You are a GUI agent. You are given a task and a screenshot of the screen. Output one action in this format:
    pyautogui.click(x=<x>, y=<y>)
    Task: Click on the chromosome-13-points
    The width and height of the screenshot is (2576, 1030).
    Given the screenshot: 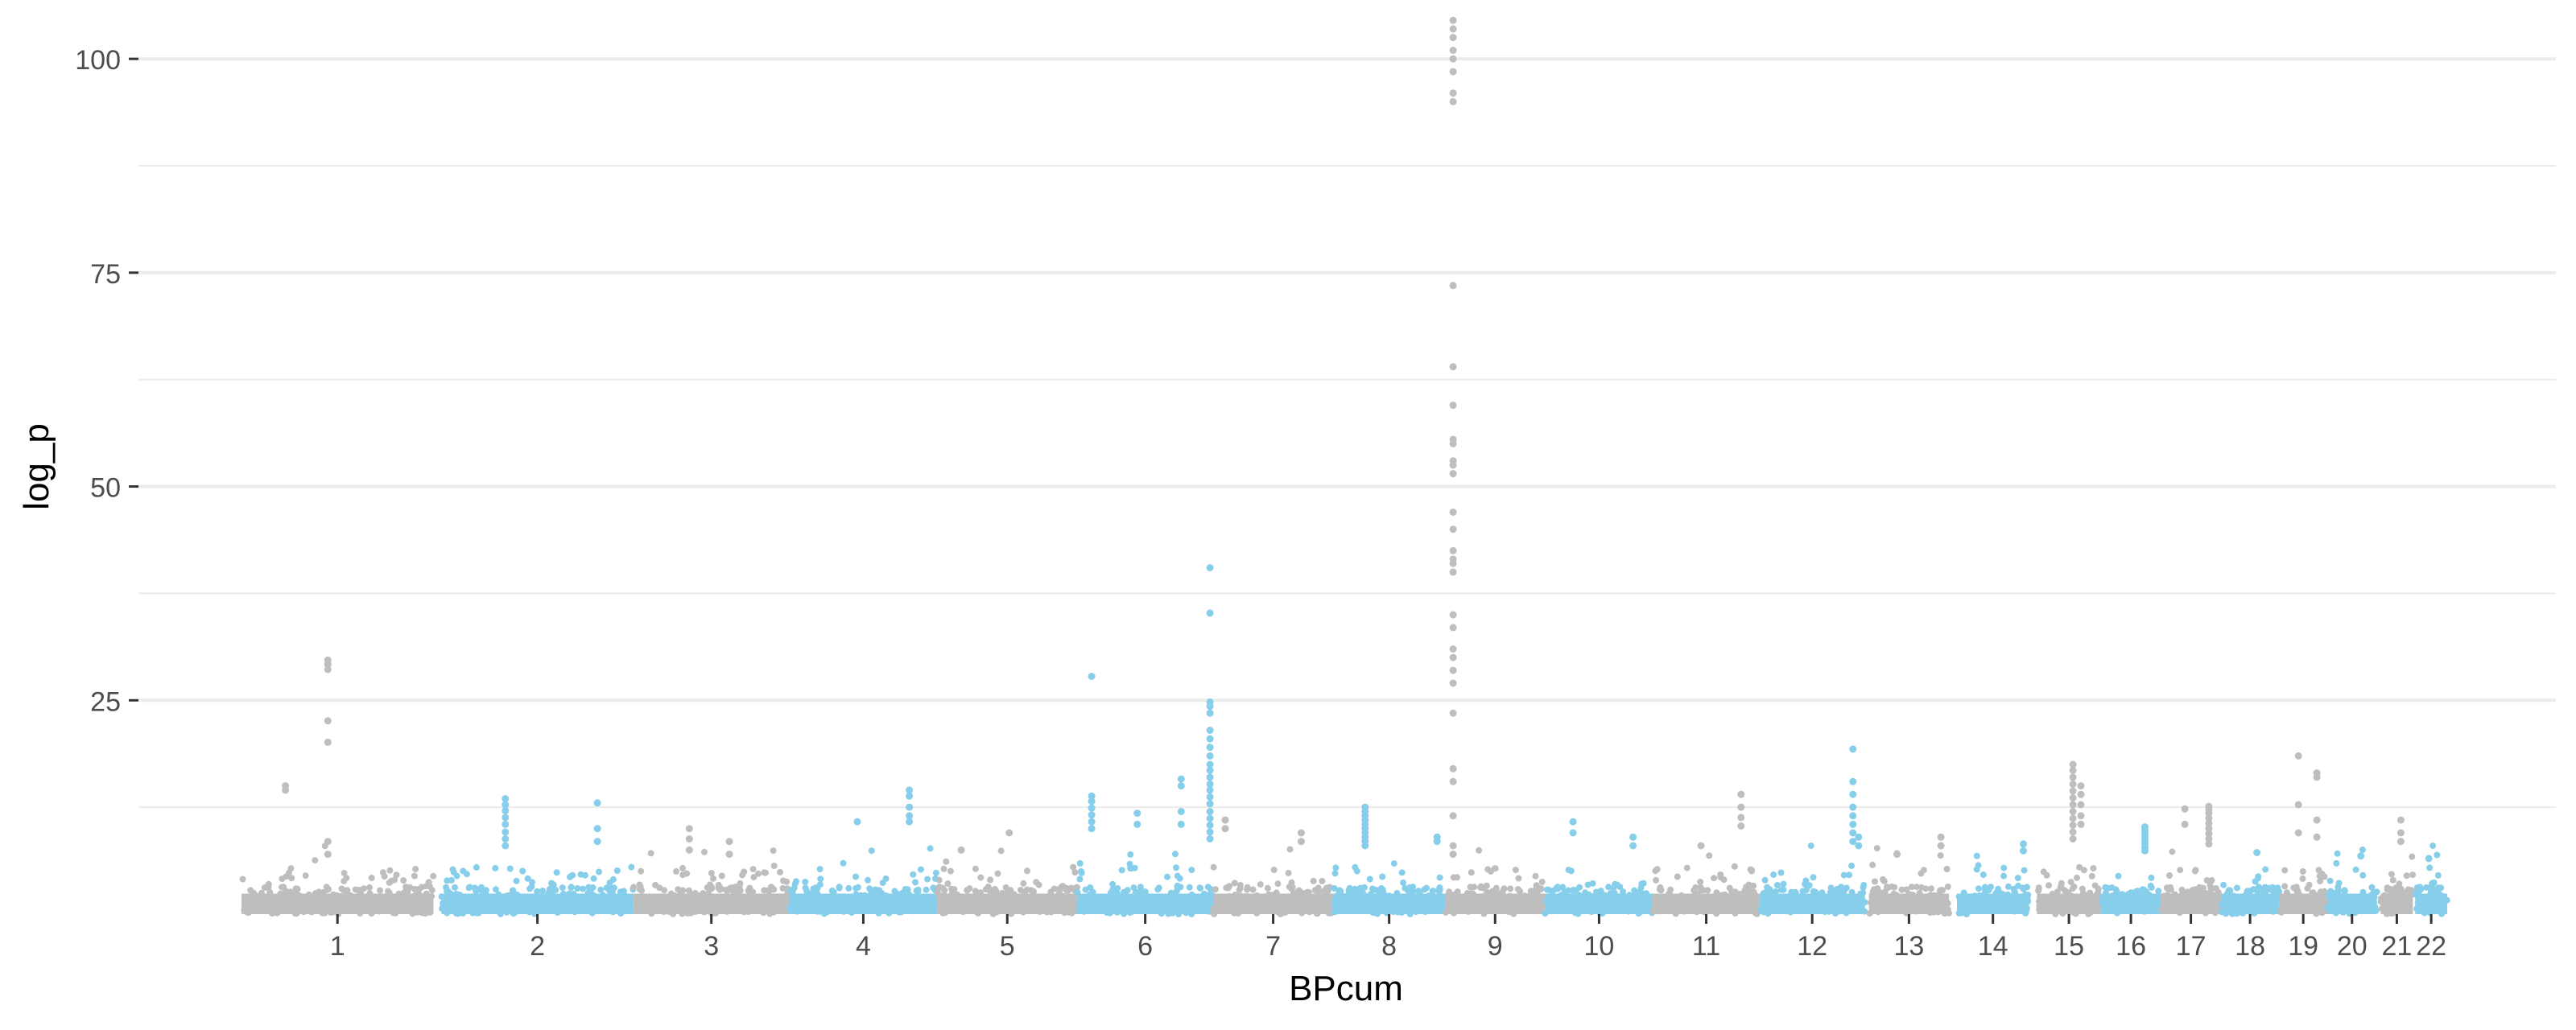 What is the action you would take?
    pyautogui.click(x=1909, y=875)
    